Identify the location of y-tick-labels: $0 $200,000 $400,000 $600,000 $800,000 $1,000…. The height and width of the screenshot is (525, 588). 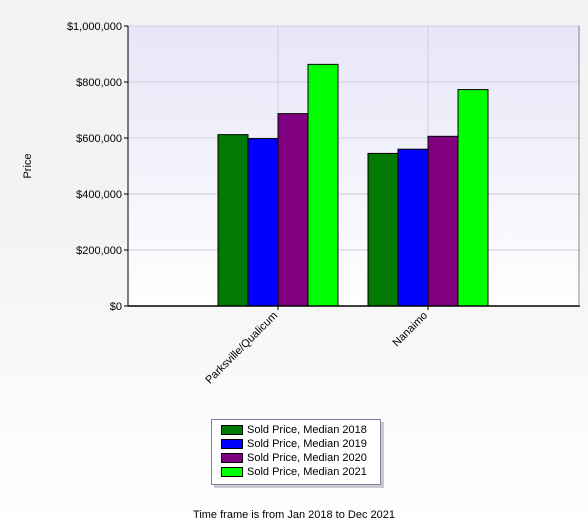
(94, 167).